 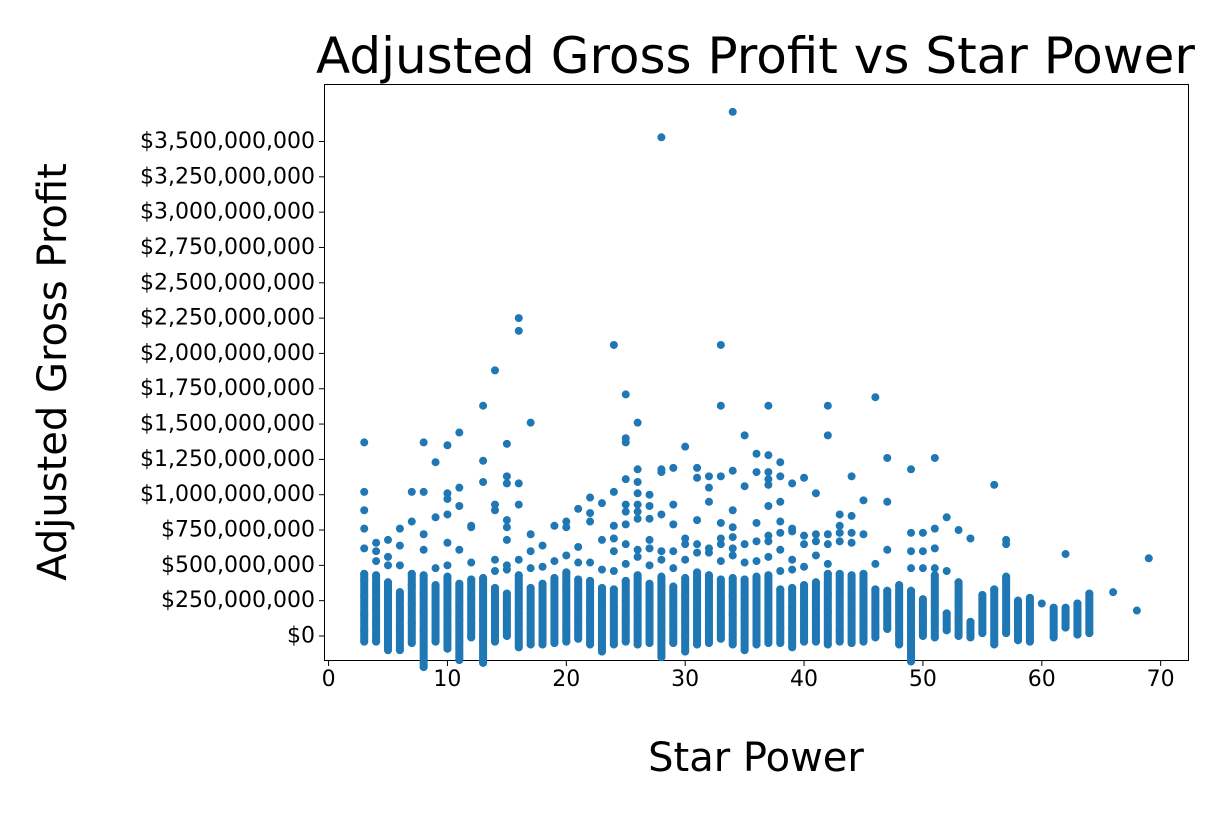 What do you see at coordinates (227, 388) in the screenshot?
I see `y-tick-label: $1,750,000,000` at bounding box center [227, 388].